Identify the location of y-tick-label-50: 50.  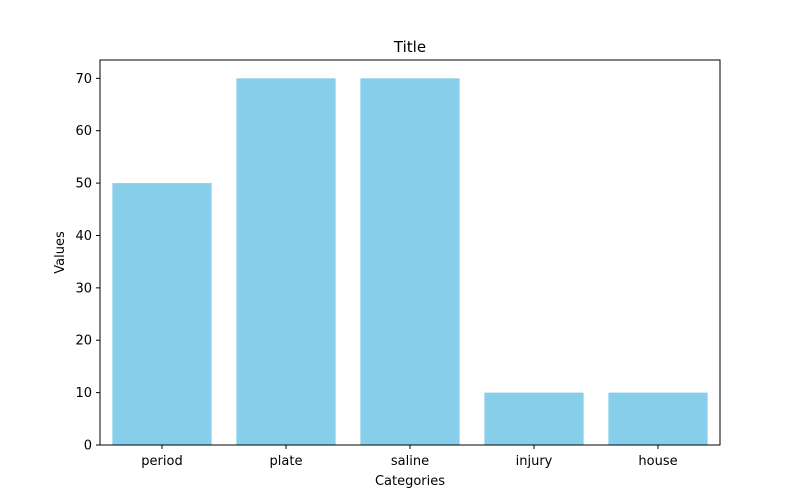
(83, 184).